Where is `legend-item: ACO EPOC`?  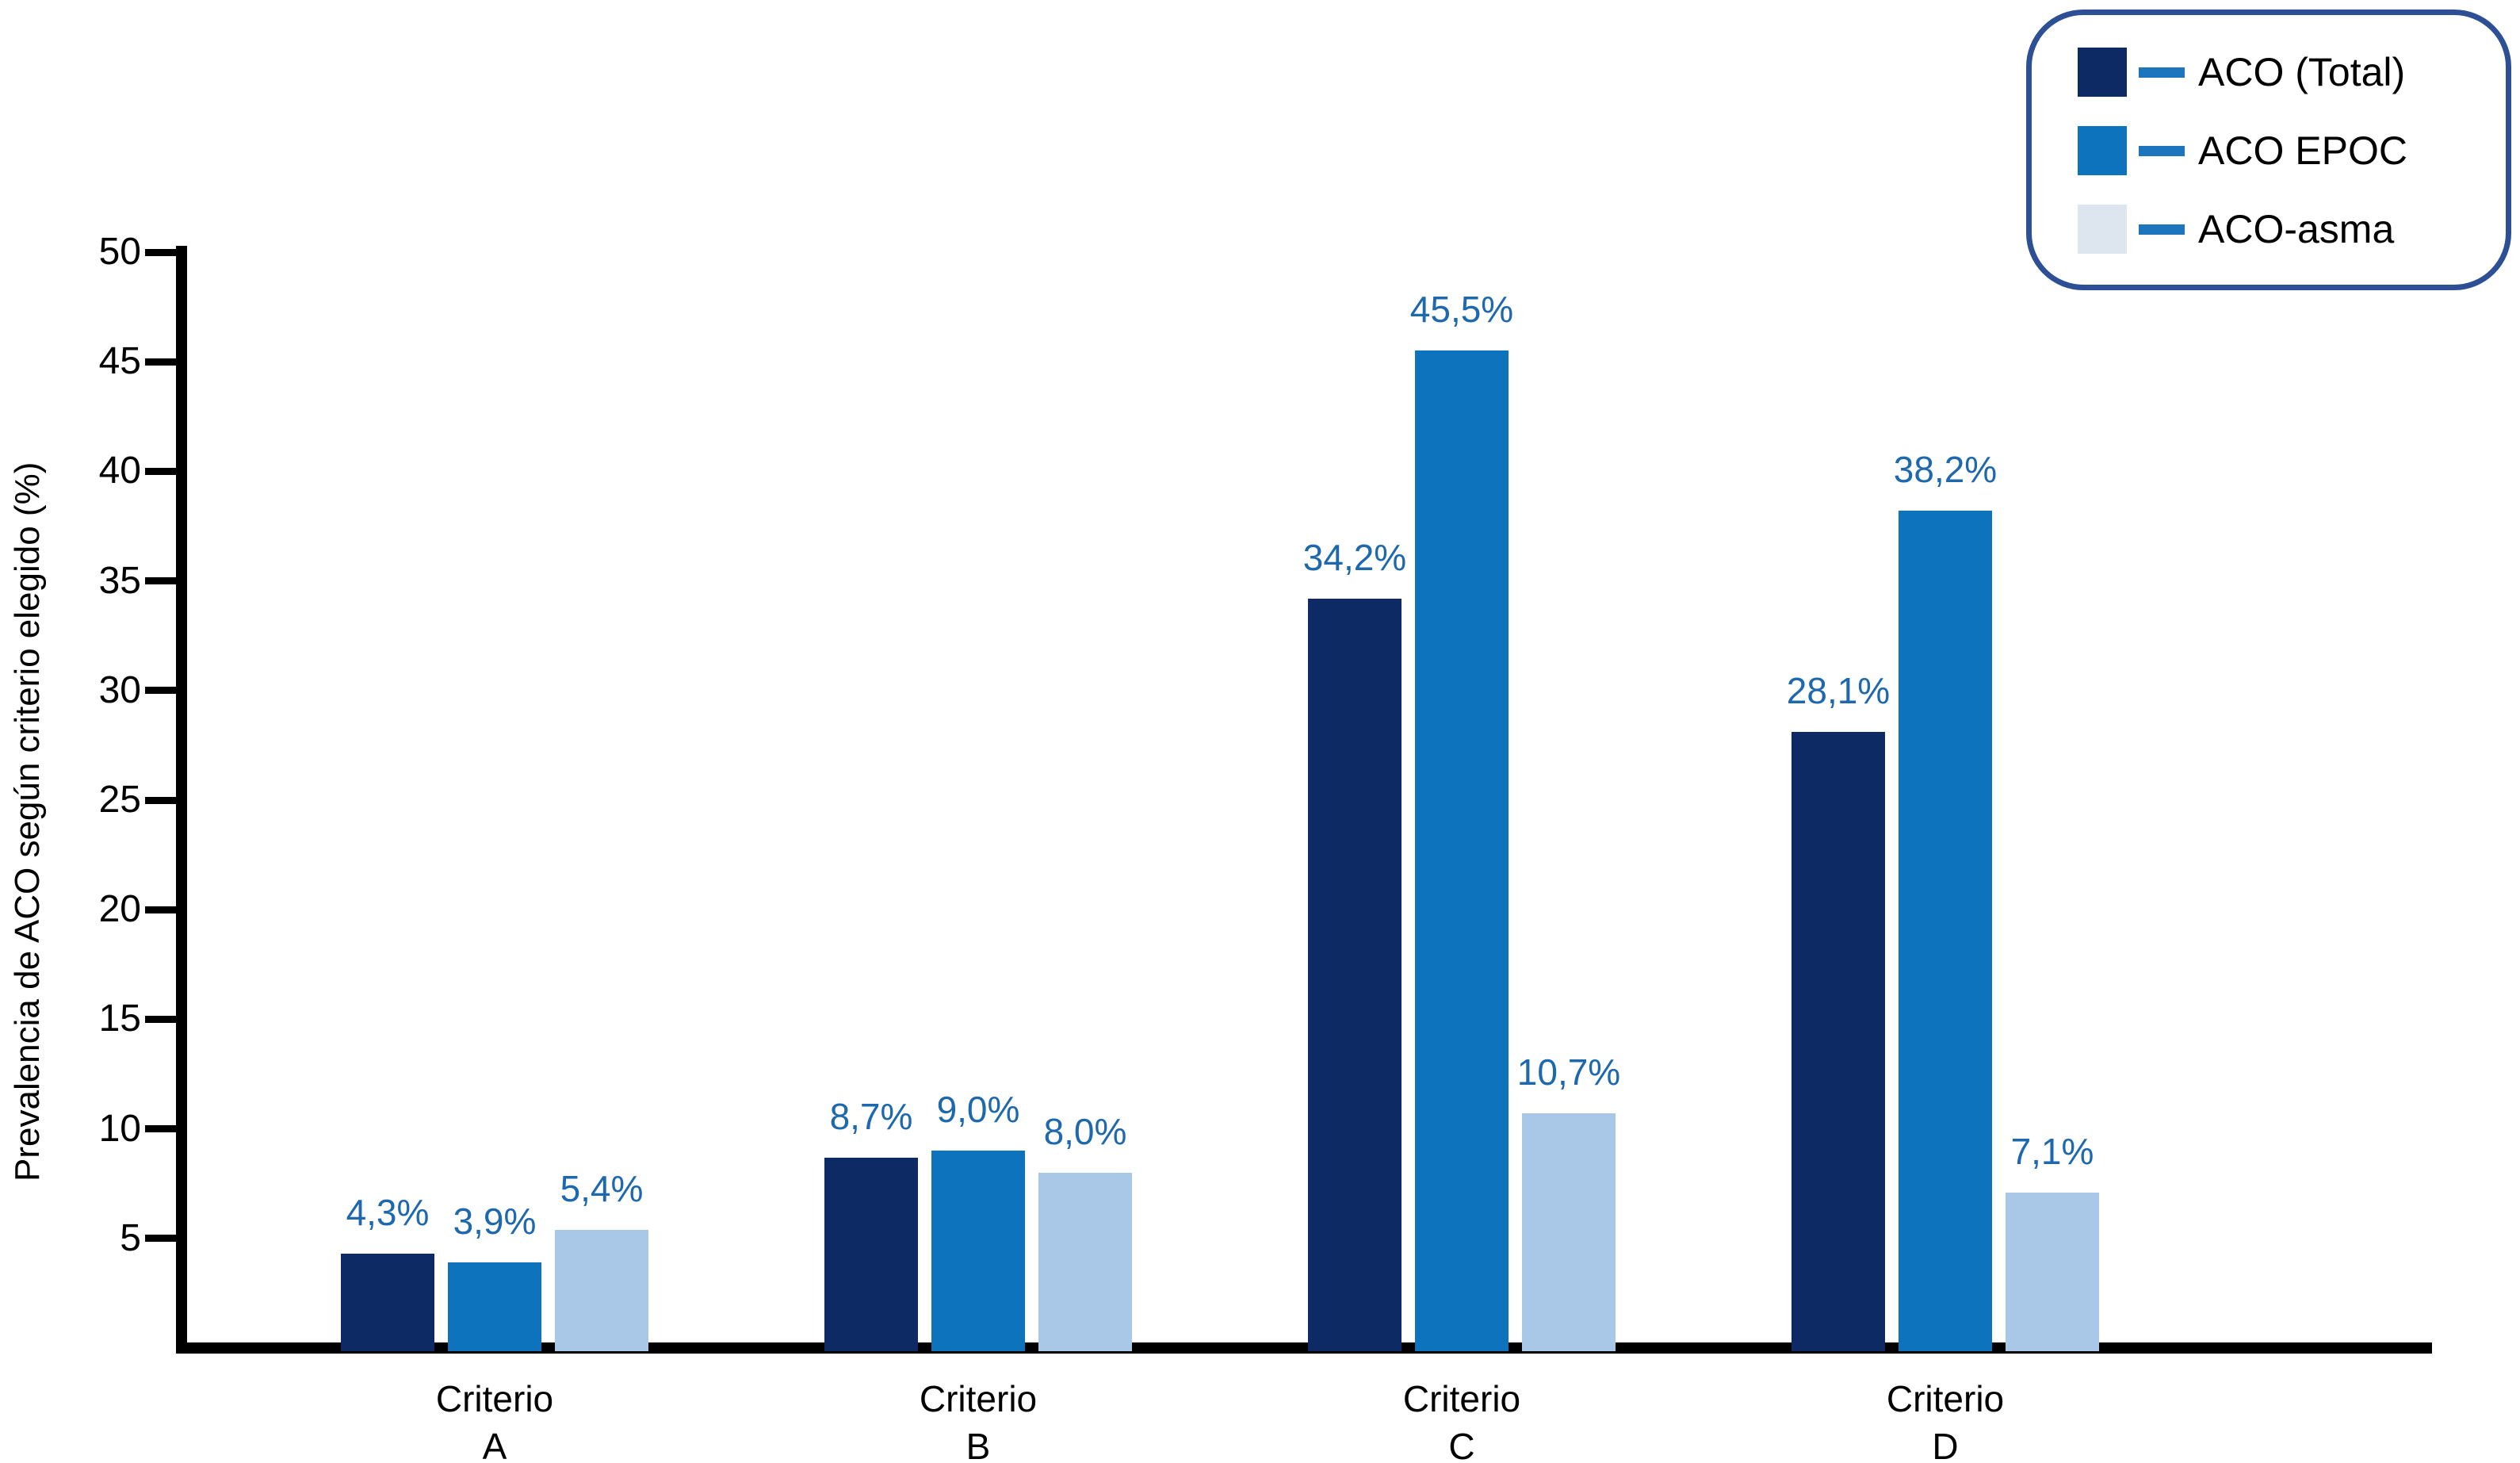 legend-item: ACO EPOC is located at coordinates (2280, 150).